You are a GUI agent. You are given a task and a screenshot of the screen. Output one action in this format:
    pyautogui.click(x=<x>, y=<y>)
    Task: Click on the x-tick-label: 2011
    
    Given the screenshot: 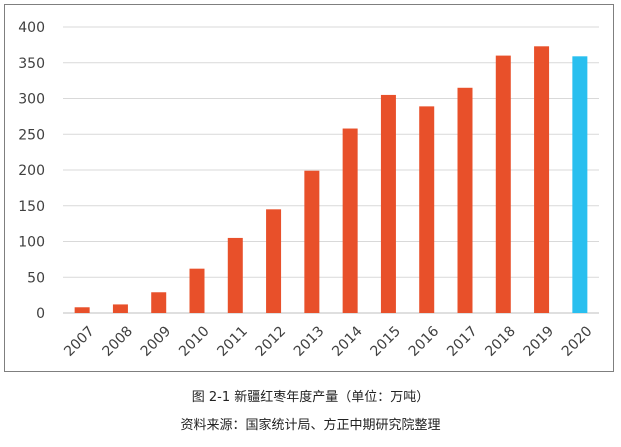 What is the action you would take?
    pyautogui.click(x=232, y=341)
    